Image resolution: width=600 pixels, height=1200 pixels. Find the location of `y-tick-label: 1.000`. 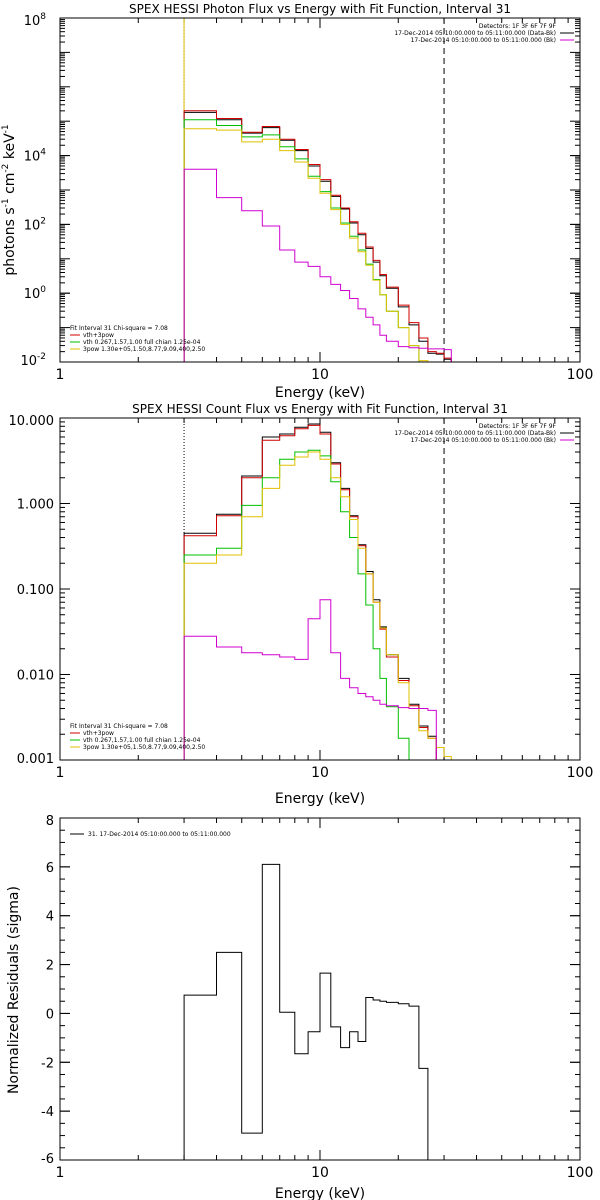

y-tick-label: 1.000 is located at coordinates (35, 505).